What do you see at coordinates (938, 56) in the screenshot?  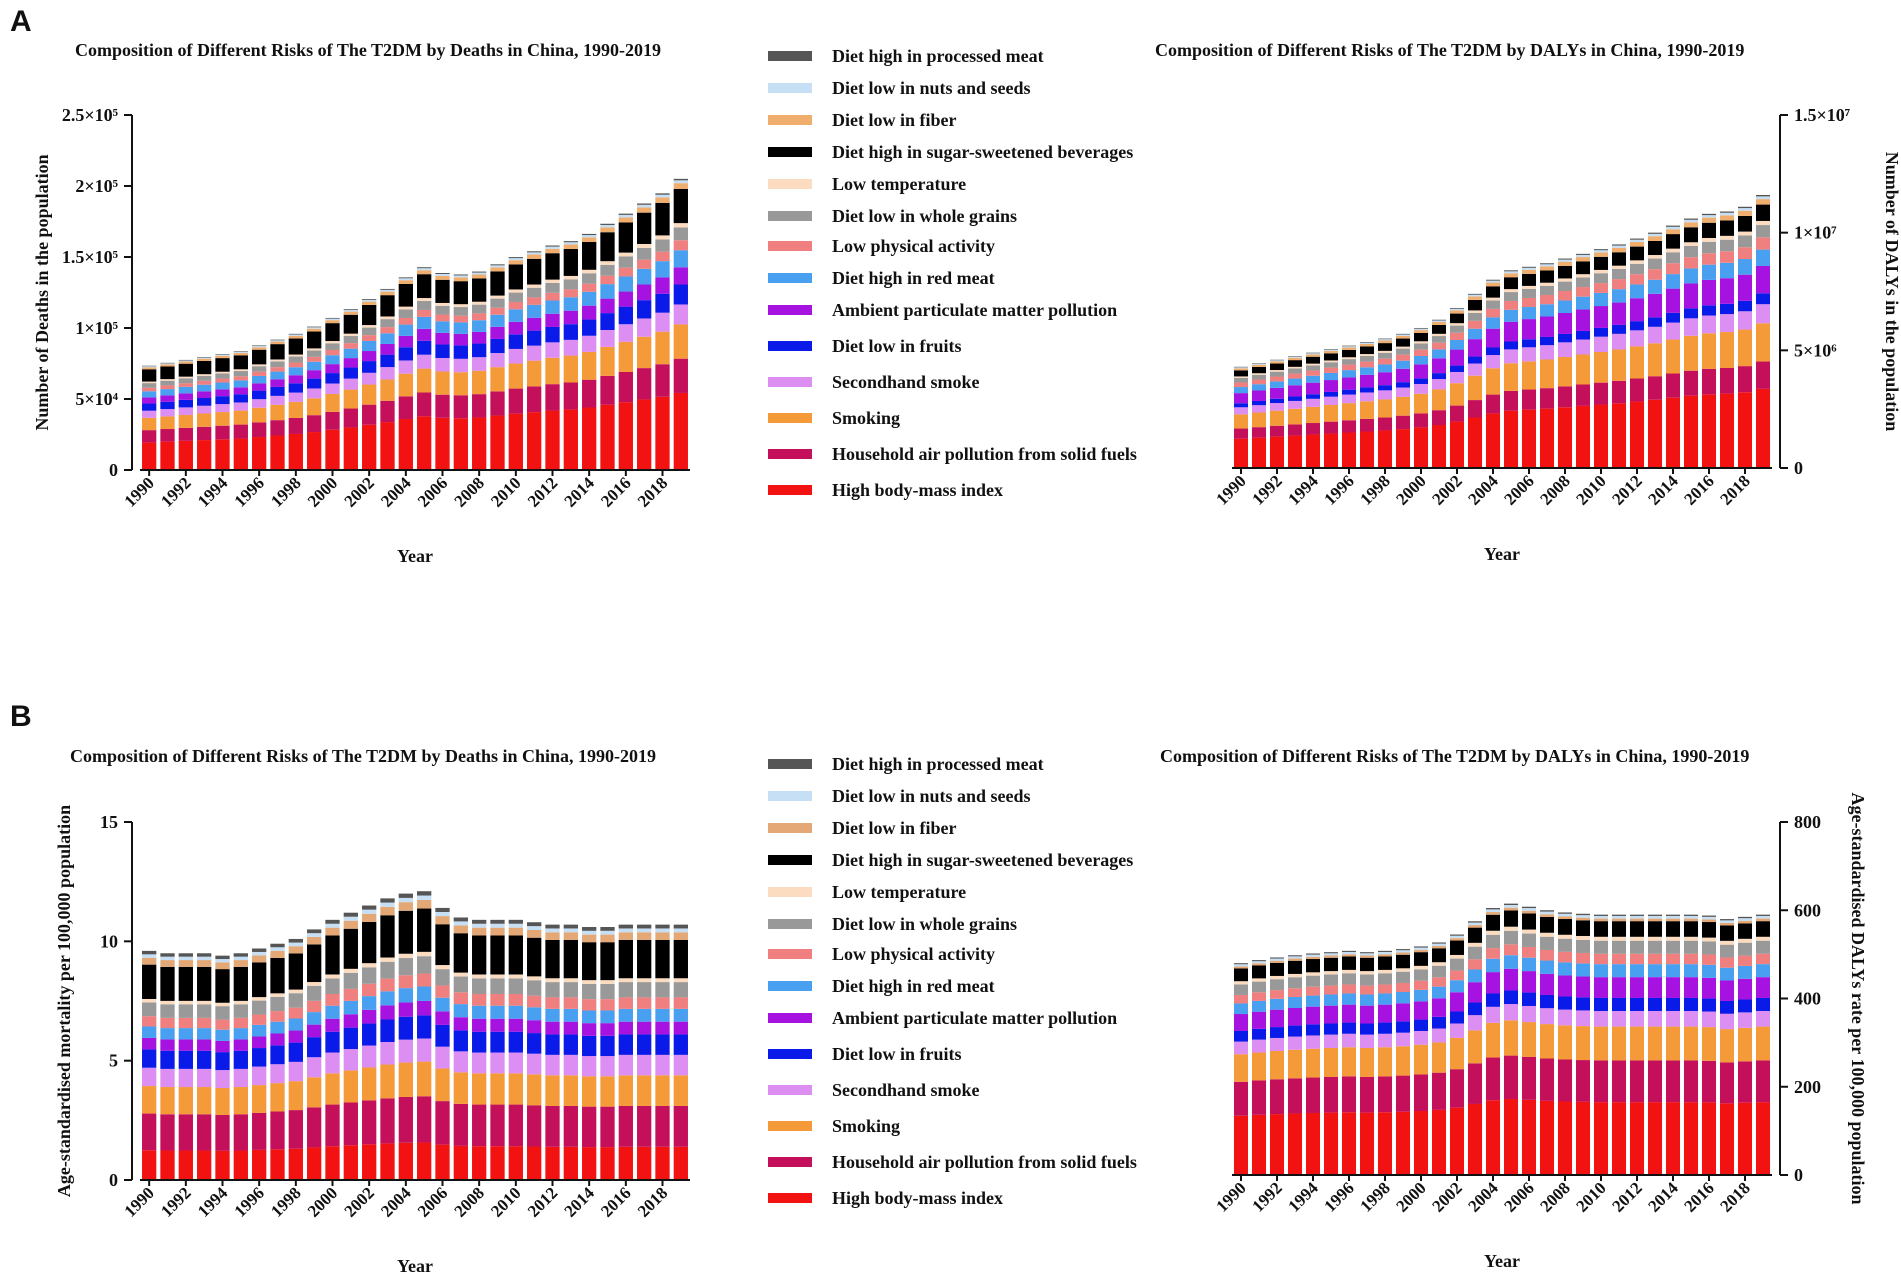 I see `legend-label: Diet high in processed meat` at bounding box center [938, 56].